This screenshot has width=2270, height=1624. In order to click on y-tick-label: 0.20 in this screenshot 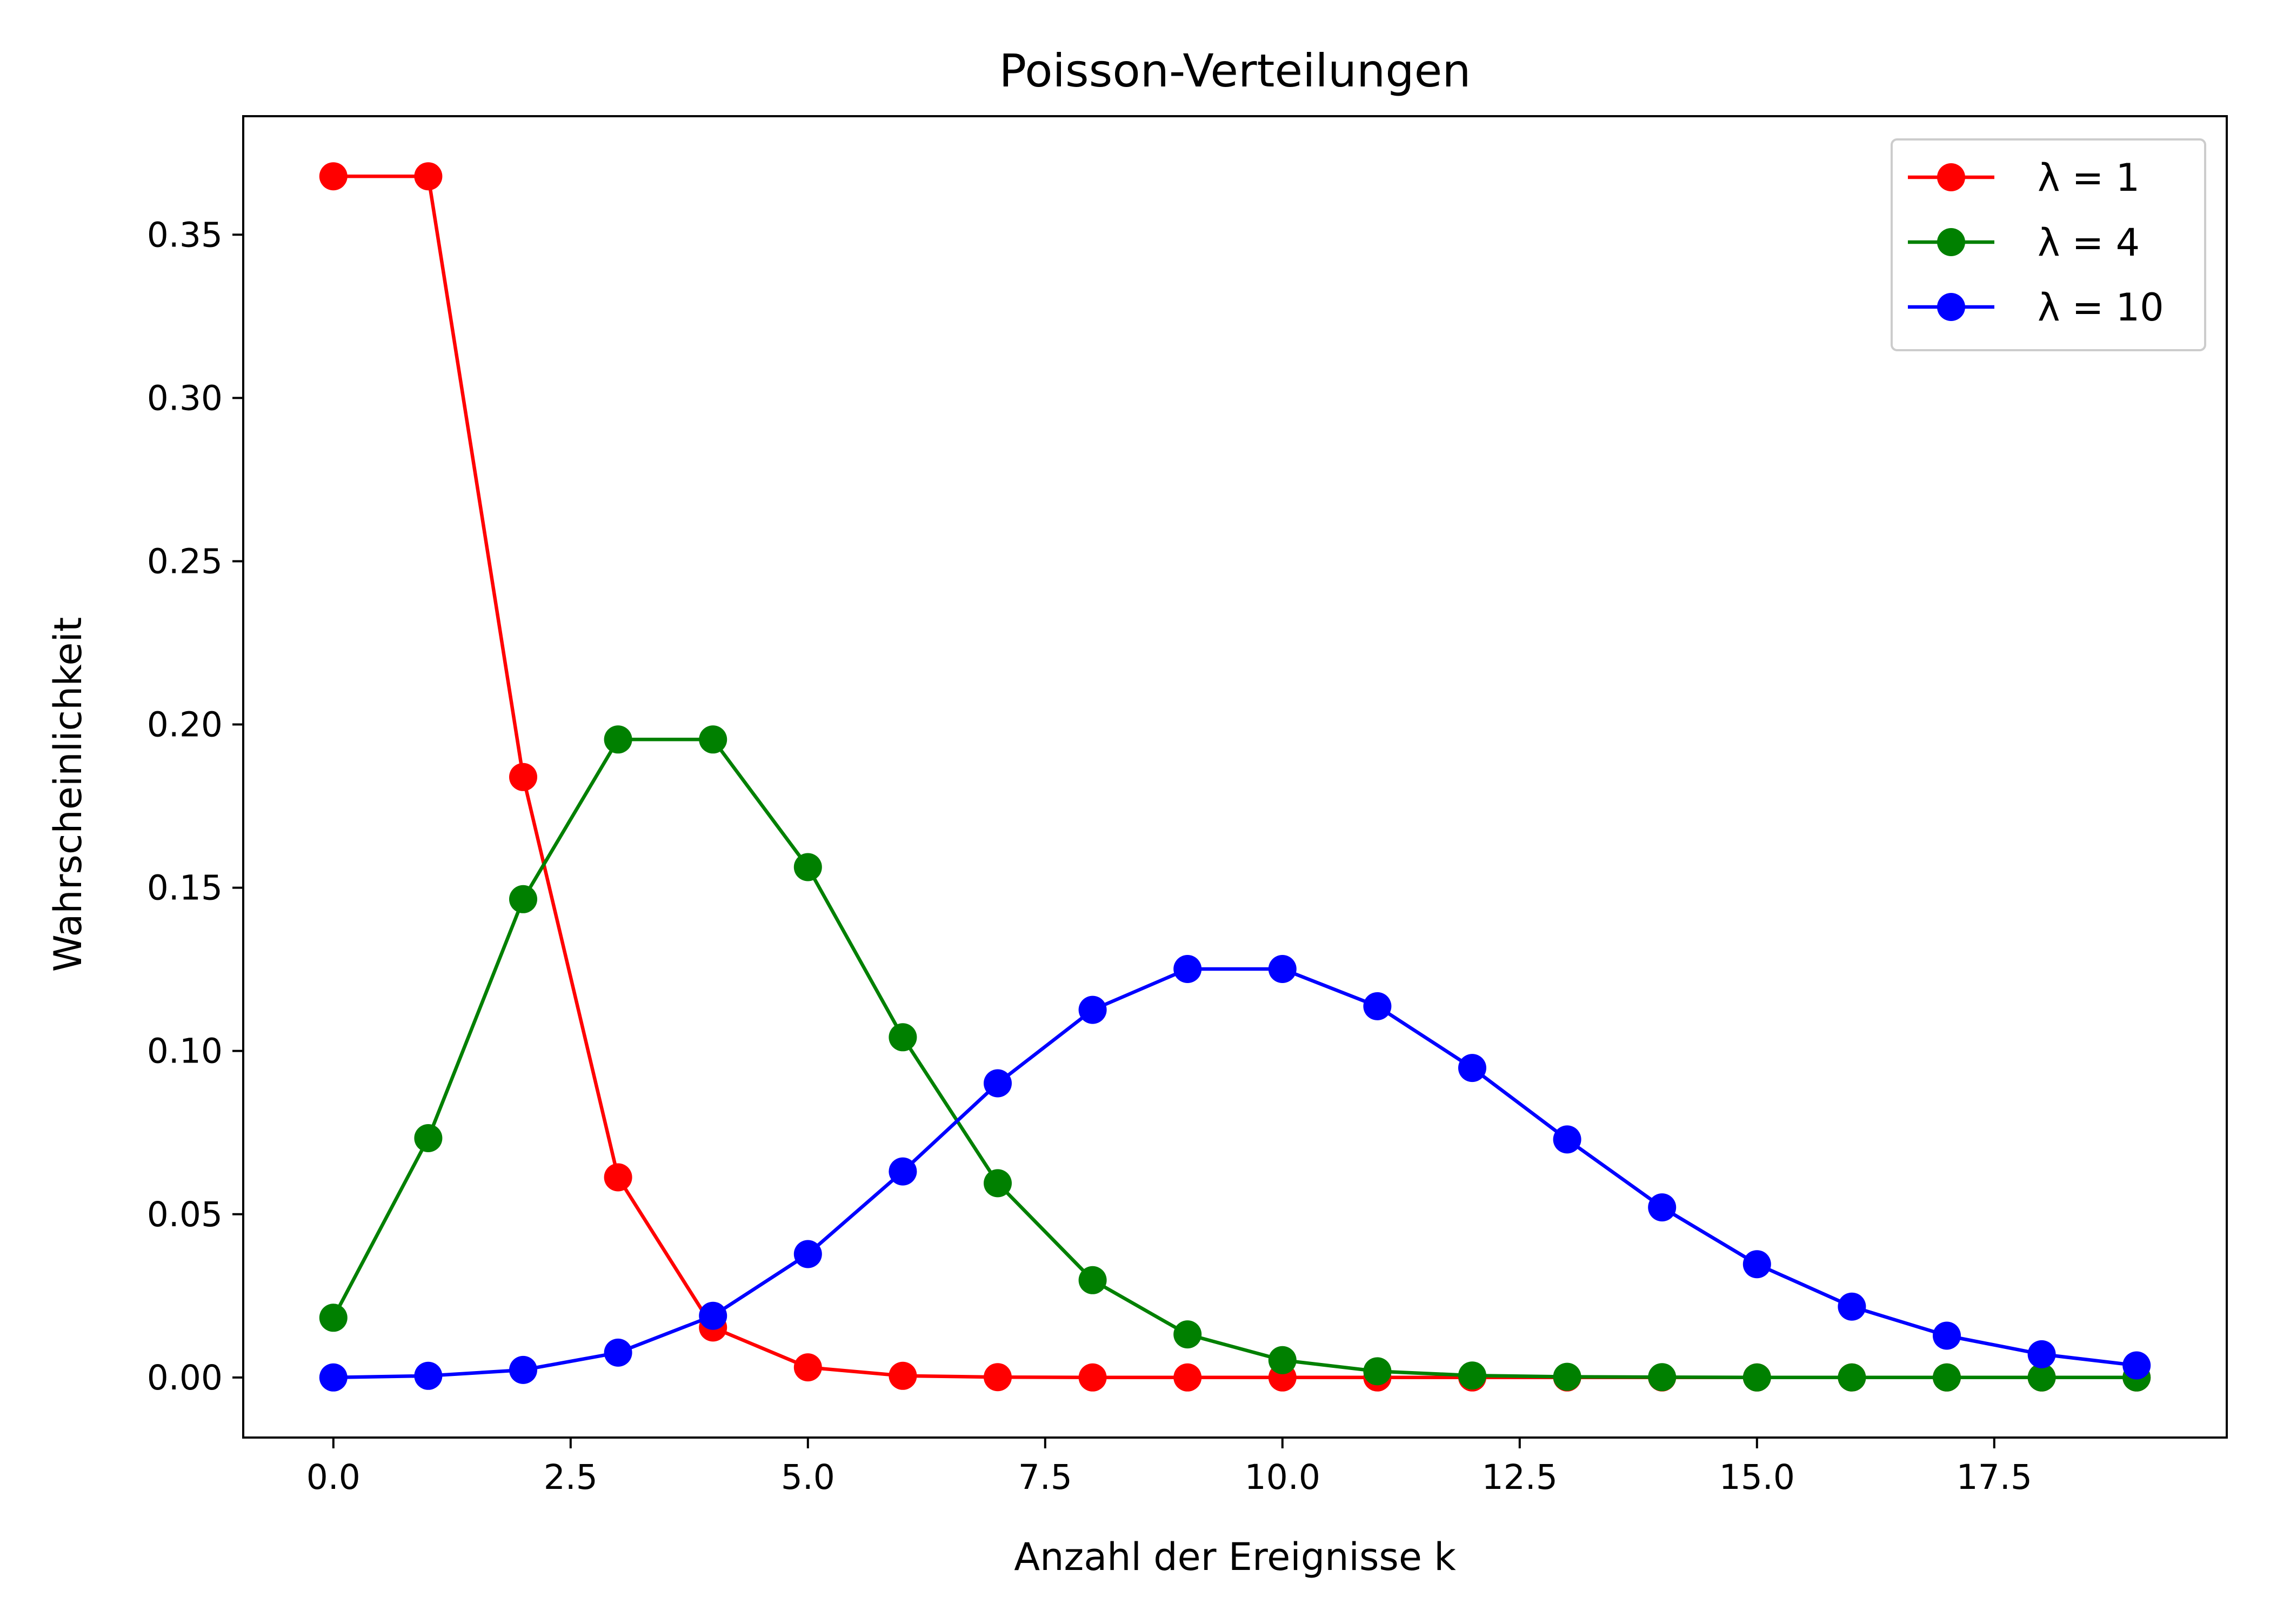, I will do `click(185, 725)`.